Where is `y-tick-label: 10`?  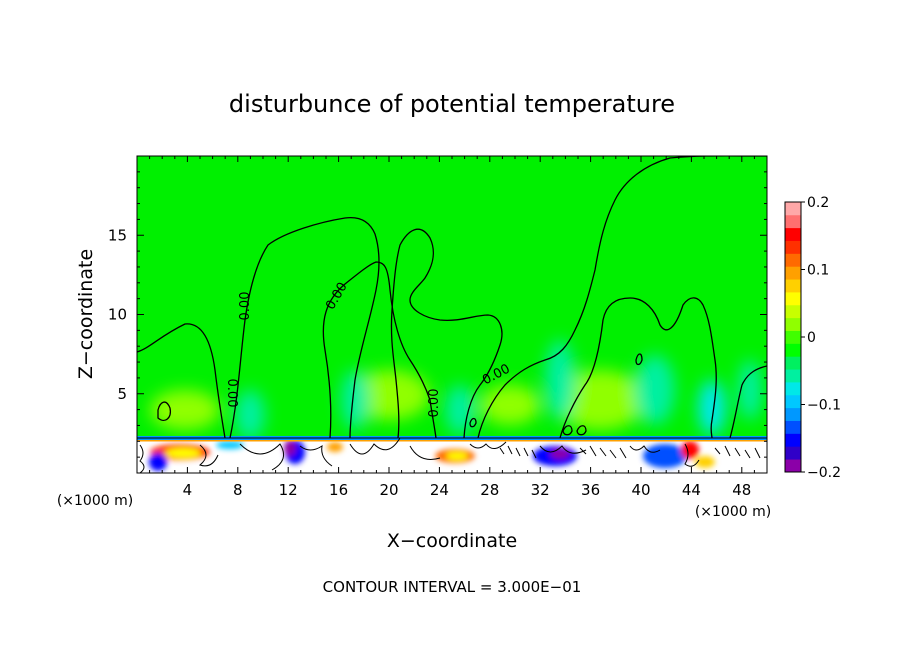
y-tick-label: 10 is located at coordinates (117, 315).